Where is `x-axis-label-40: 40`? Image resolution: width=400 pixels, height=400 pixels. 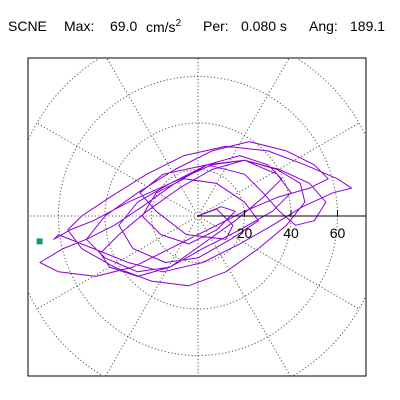
x-axis-label-40: 40 is located at coordinates (291, 233).